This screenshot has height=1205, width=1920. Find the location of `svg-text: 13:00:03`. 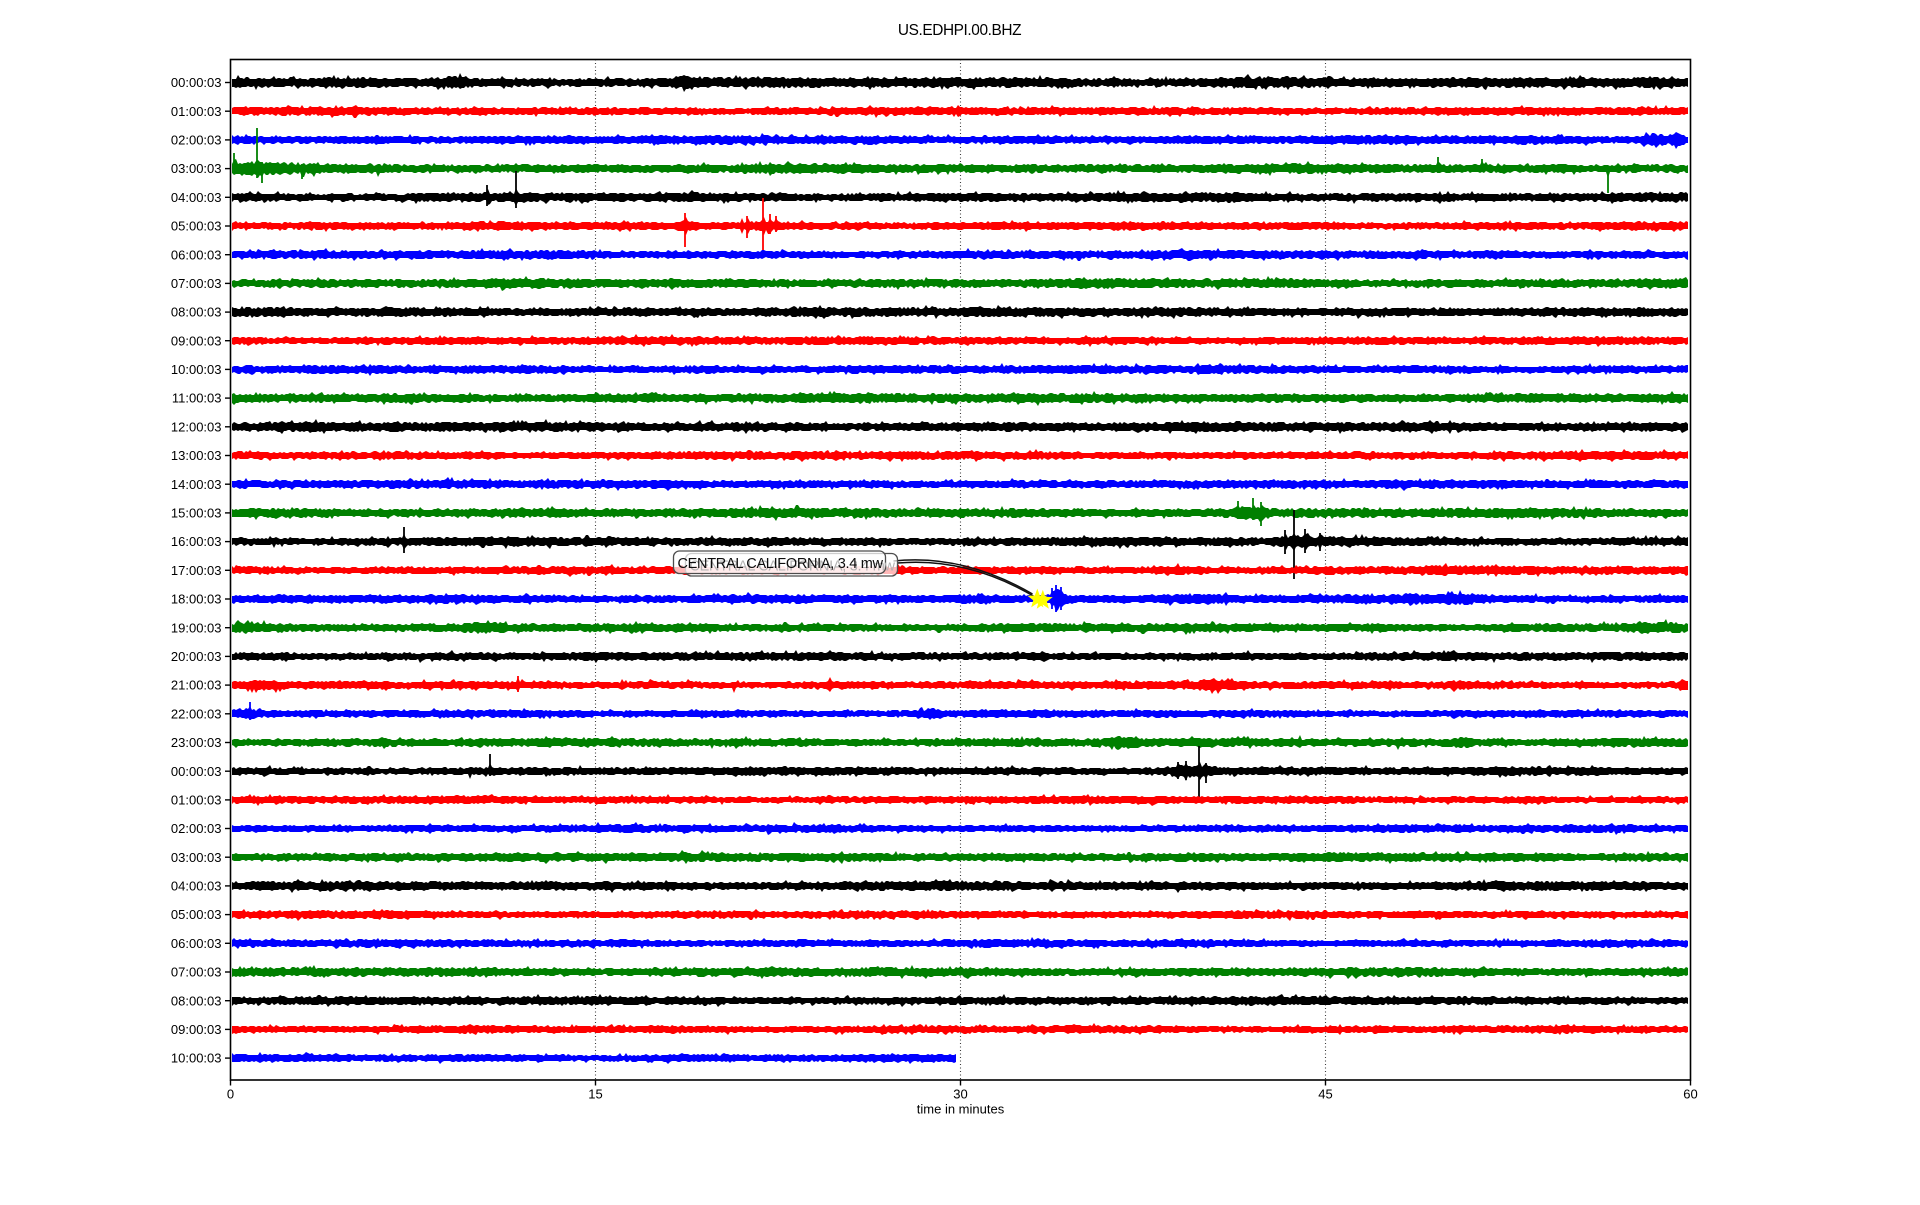

svg-text: 13:00:03 is located at coordinates (196, 455).